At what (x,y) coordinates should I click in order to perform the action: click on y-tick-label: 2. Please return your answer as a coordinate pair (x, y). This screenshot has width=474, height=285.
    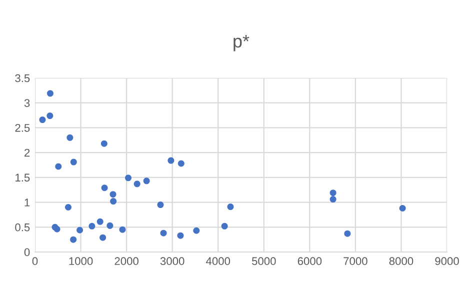
    Looking at the image, I should click on (27, 152).